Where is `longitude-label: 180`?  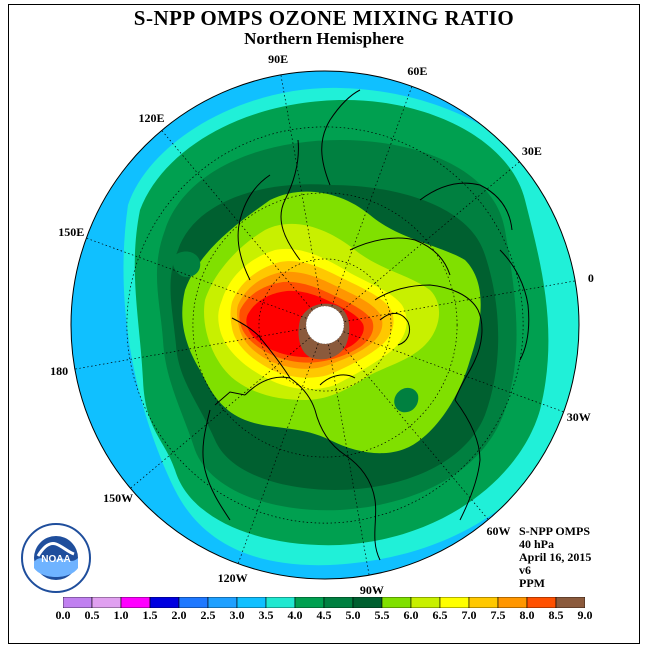
longitude-label: 180 is located at coordinates (59, 371).